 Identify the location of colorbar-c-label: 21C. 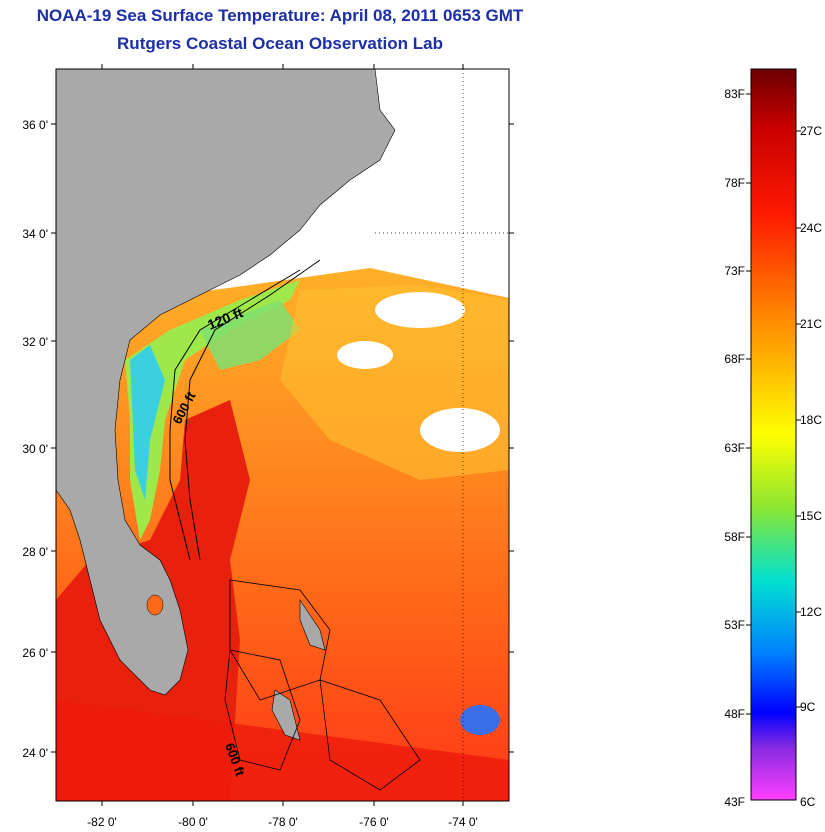
(811, 324).